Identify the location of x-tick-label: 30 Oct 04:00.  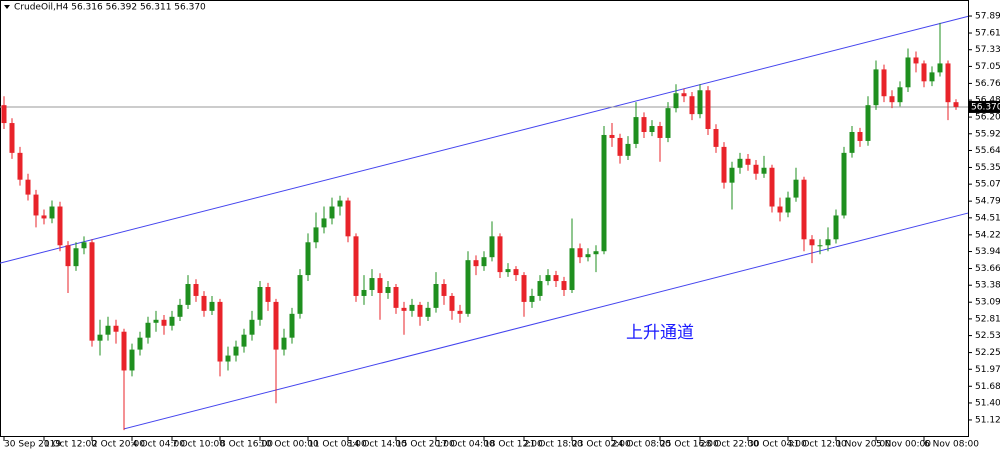
(777, 445).